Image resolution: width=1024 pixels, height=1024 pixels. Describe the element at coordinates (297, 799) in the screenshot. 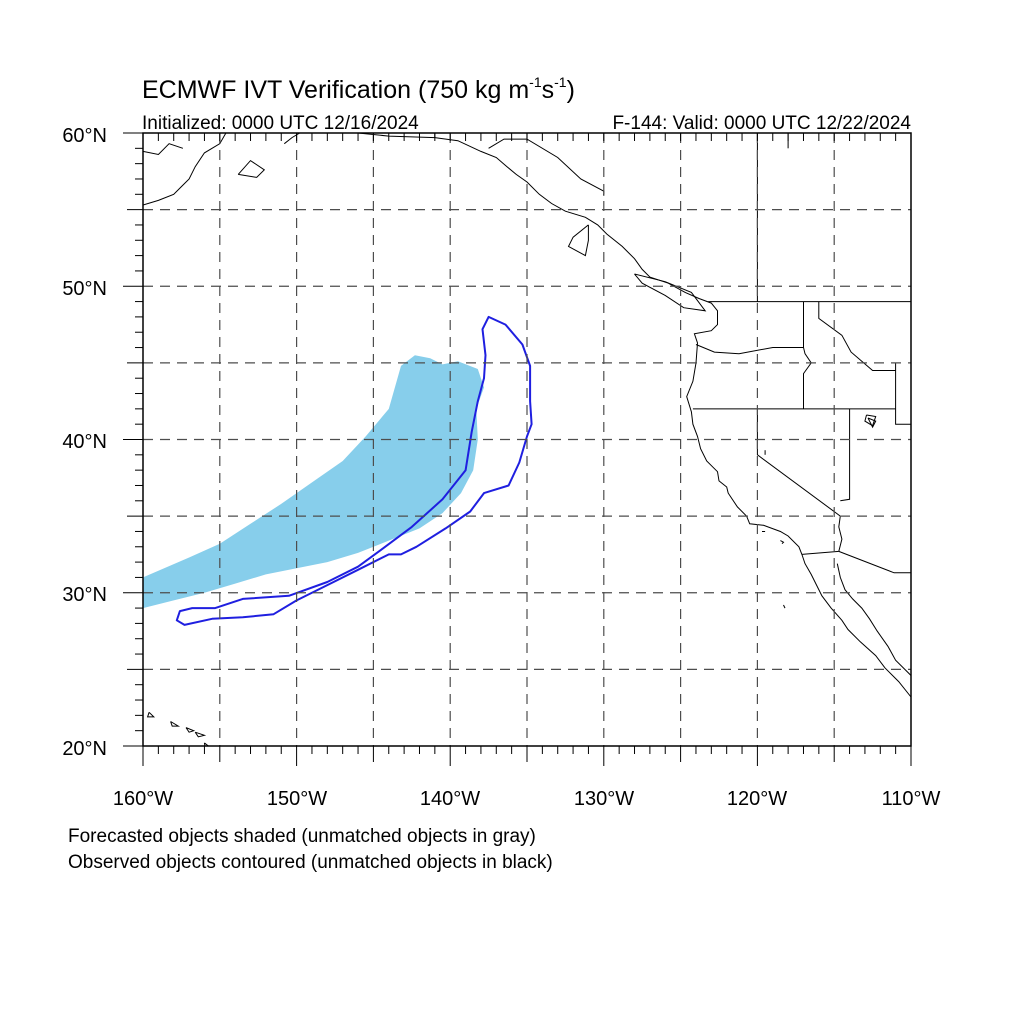

I see `lon-label-150w: 150°W` at that location.